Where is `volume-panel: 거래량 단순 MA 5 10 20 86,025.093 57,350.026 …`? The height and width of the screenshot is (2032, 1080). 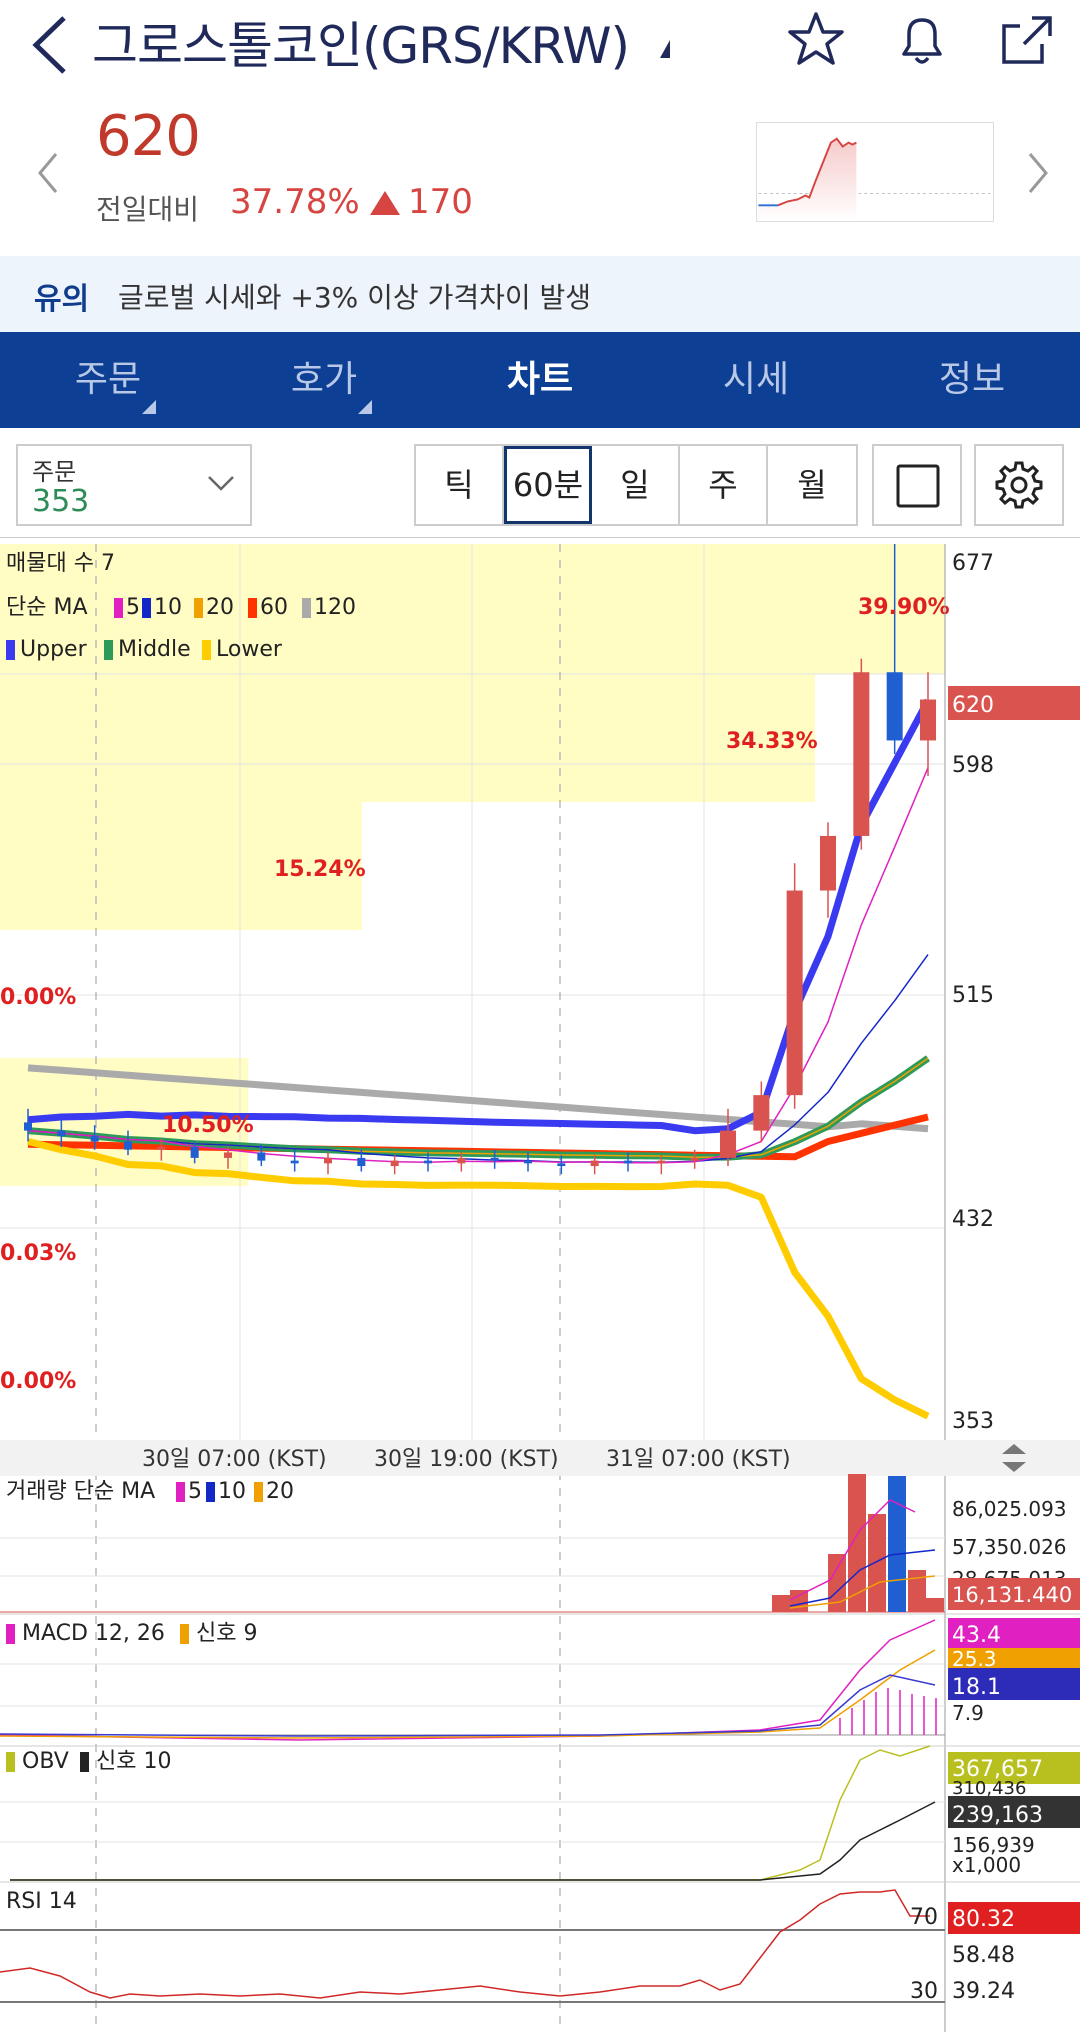 volume-panel: 거래량 단순 MA 5 10 20 86,025.093 57,350.026 … is located at coordinates (540, 1544).